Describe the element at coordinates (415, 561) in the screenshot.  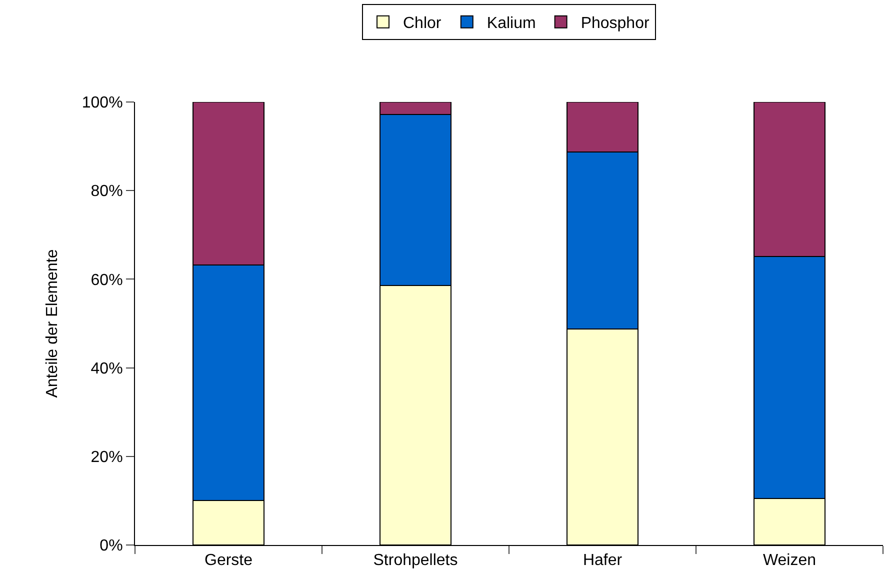
I see `x-tick-label: Strohpellets` at that location.